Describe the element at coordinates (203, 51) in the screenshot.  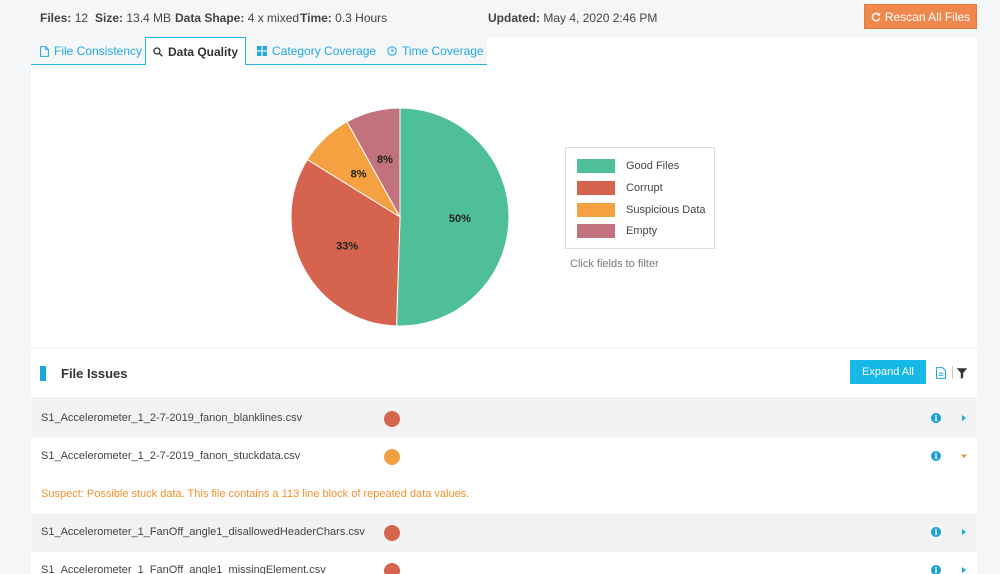
I see `tab-label: Data Quality` at that location.